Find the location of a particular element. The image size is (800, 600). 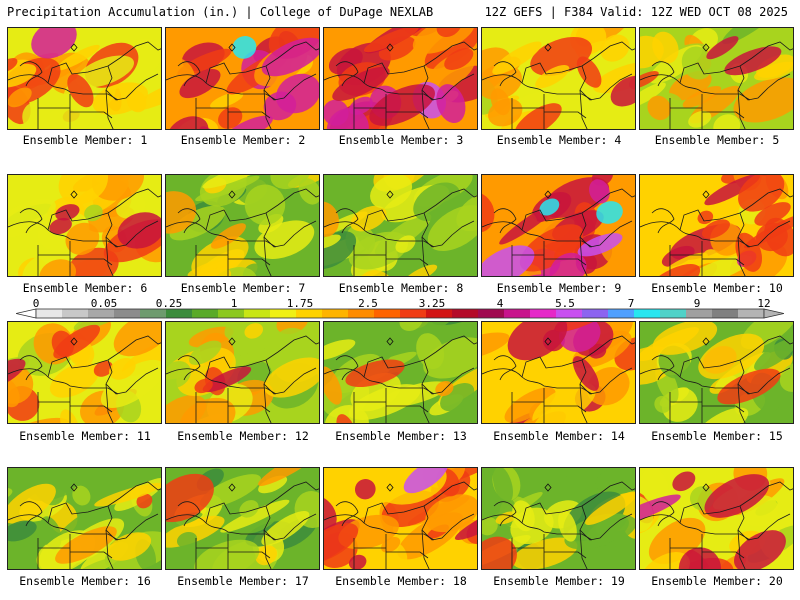

colorbar-tick-label: 12 is located at coordinates (764, 303).